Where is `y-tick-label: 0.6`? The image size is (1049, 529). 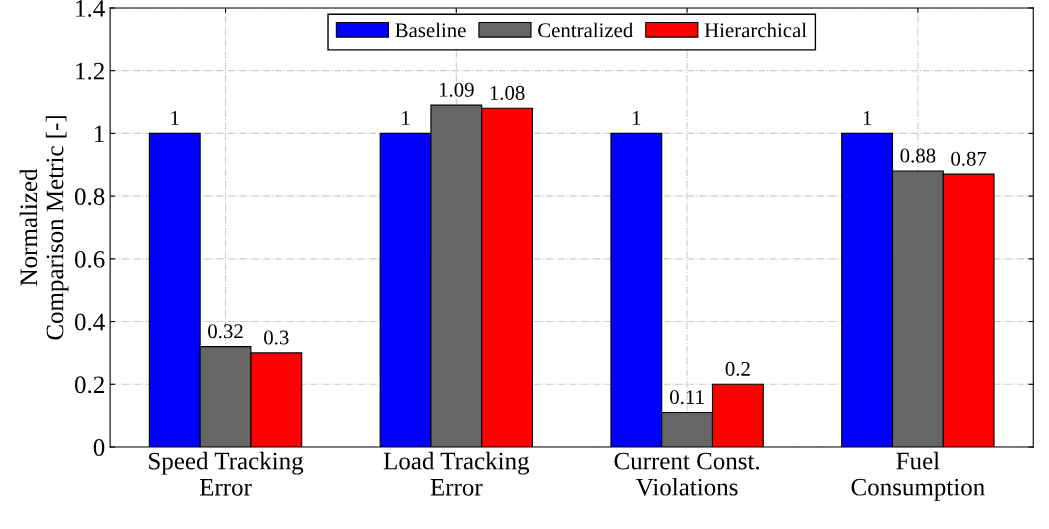
y-tick-label: 0.6 is located at coordinates (89, 259).